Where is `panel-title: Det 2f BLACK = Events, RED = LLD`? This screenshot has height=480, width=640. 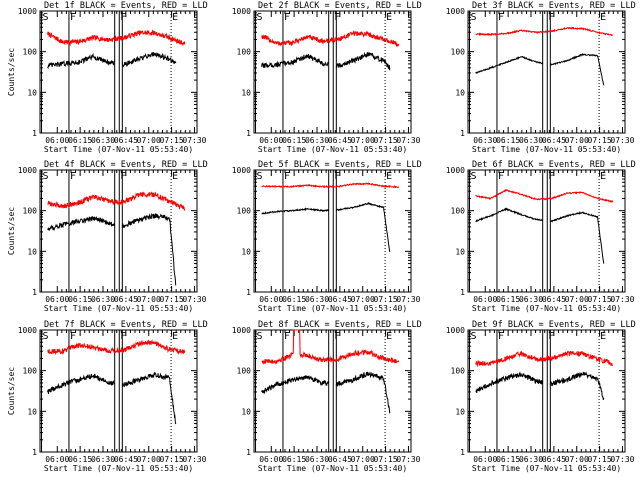
panel-title: Det 2f BLACK = Events, RED = LLD is located at coordinates (340, 6).